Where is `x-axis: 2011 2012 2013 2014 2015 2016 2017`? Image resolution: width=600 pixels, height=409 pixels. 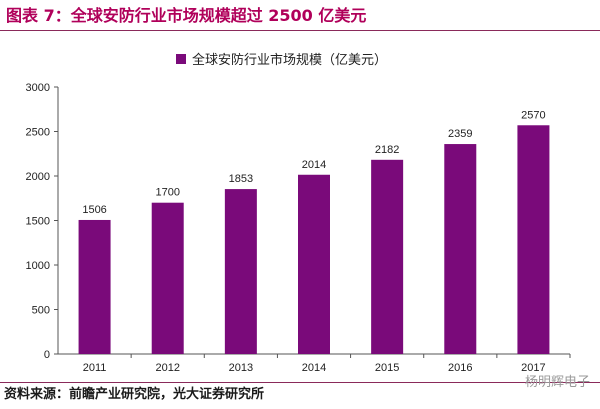
x-axis: 2011 2012 2013 2014 2015 2016 2017 is located at coordinates (327, 364).